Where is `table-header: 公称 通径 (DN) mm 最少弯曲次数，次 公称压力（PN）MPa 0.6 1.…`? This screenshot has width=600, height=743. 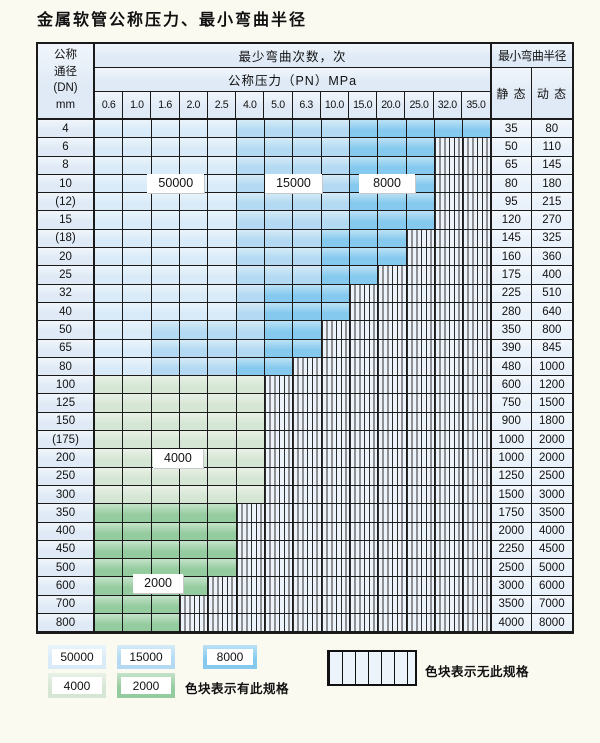
table-header: 公称 通径 (DN) mm 最少弯曲次数，次 公称压力（PN）MPa 0.6 1.… is located at coordinates (305, 82).